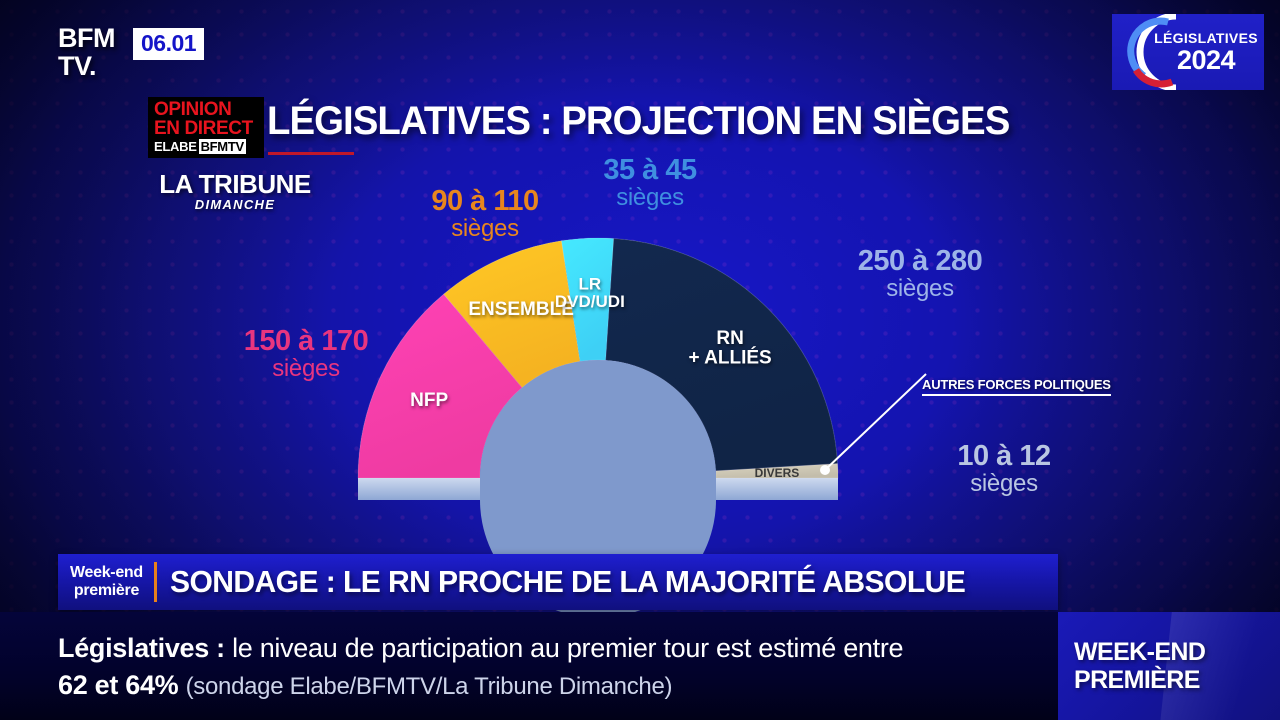  Describe the element at coordinates (106, 590) in the screenshot. I see `show-badge-line2: première` at that location.